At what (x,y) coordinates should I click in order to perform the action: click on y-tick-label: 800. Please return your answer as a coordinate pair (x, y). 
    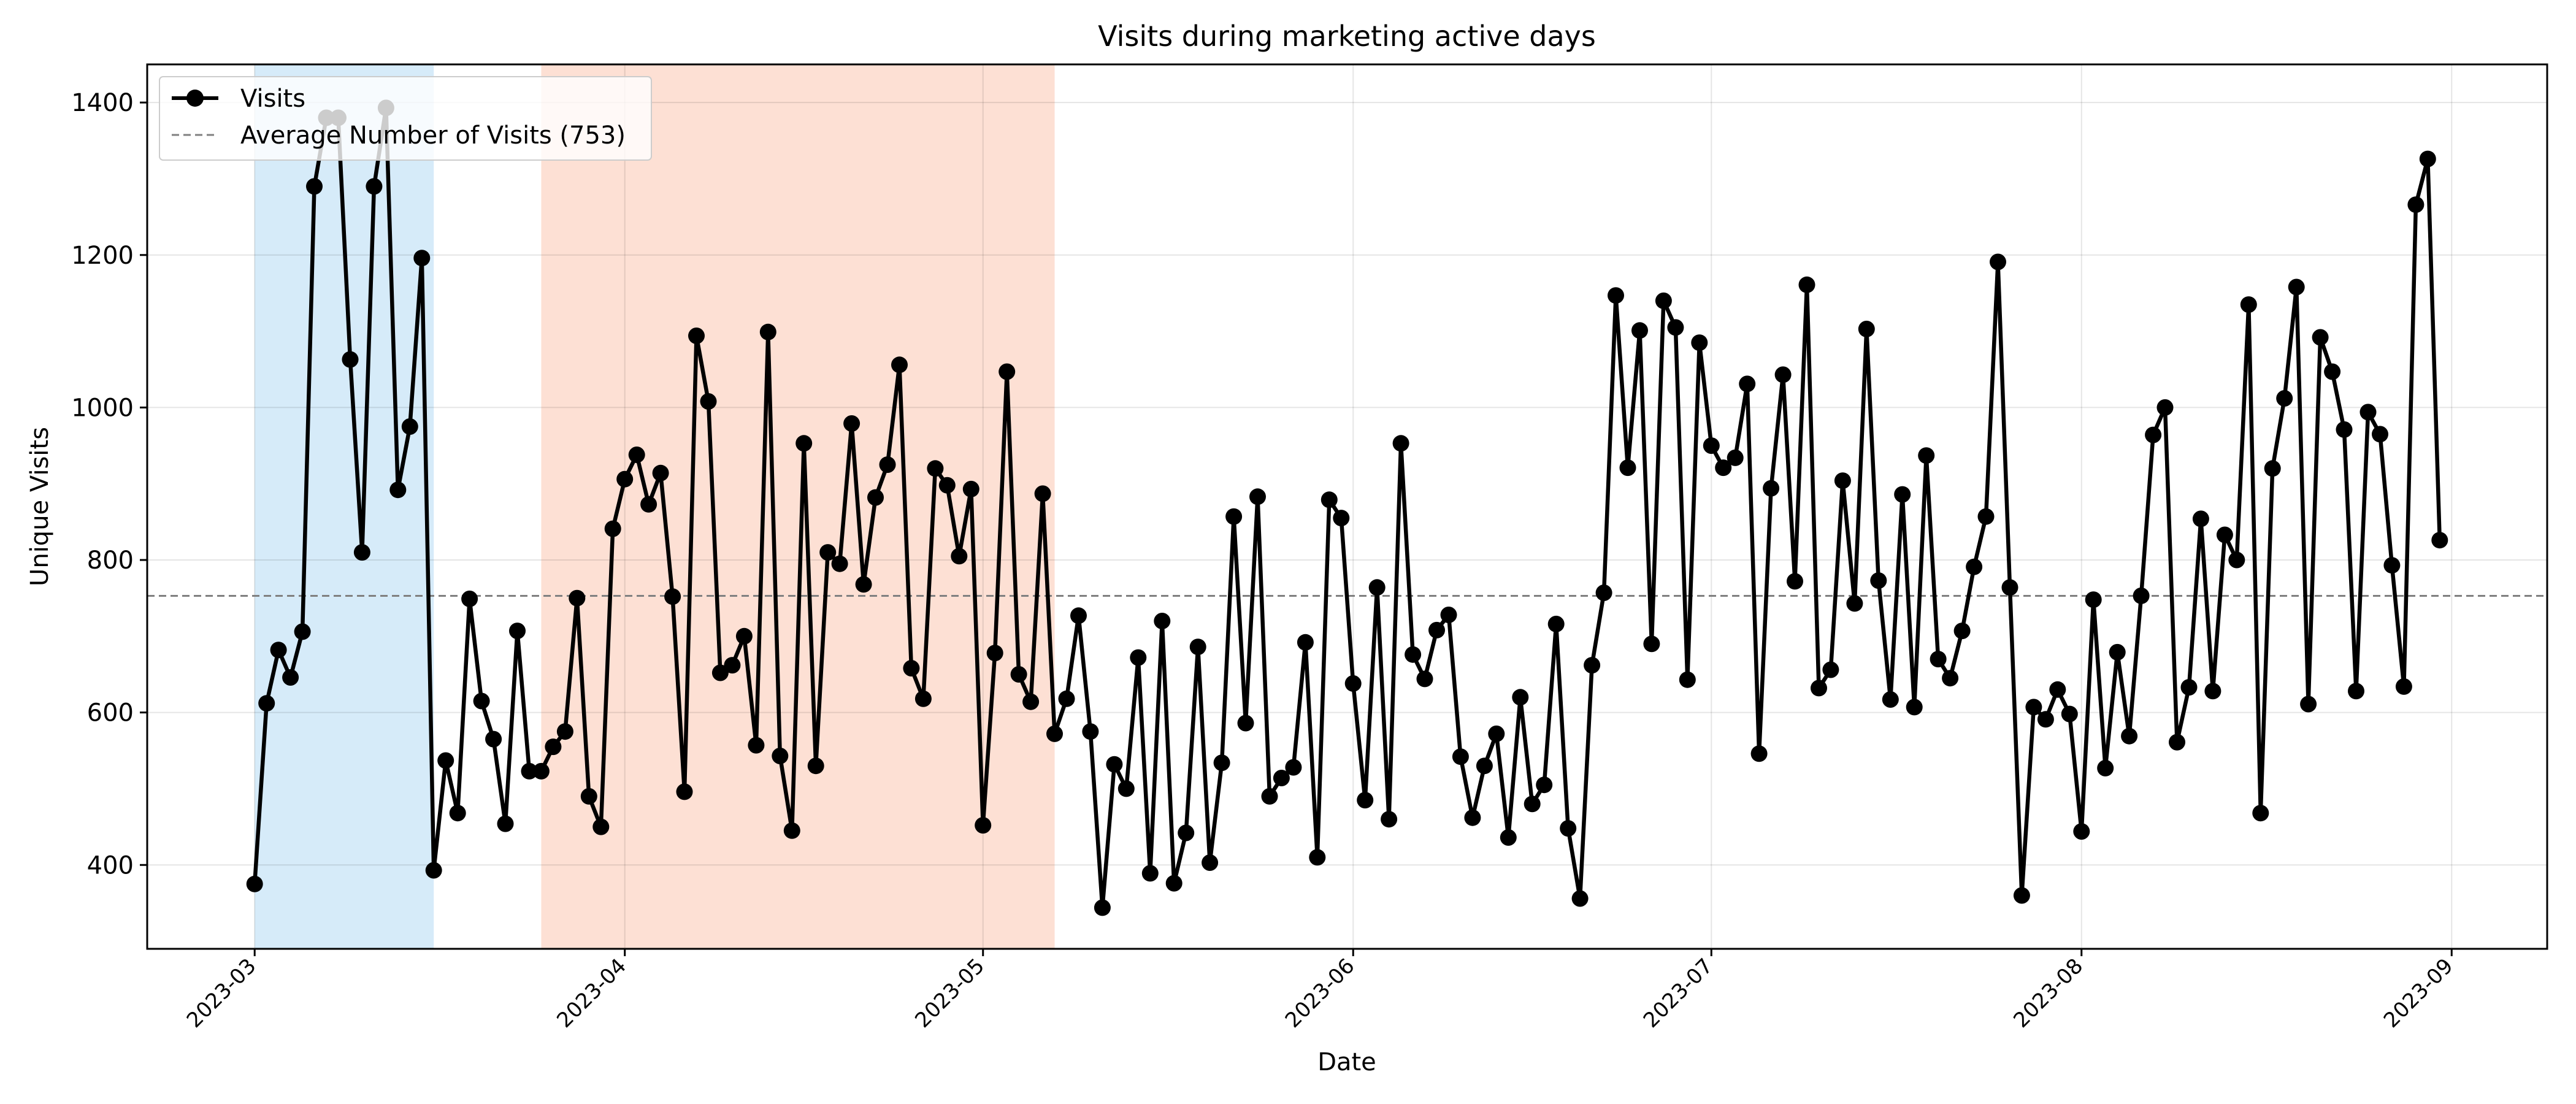
    Looking at the image, I should click on (110, 560).